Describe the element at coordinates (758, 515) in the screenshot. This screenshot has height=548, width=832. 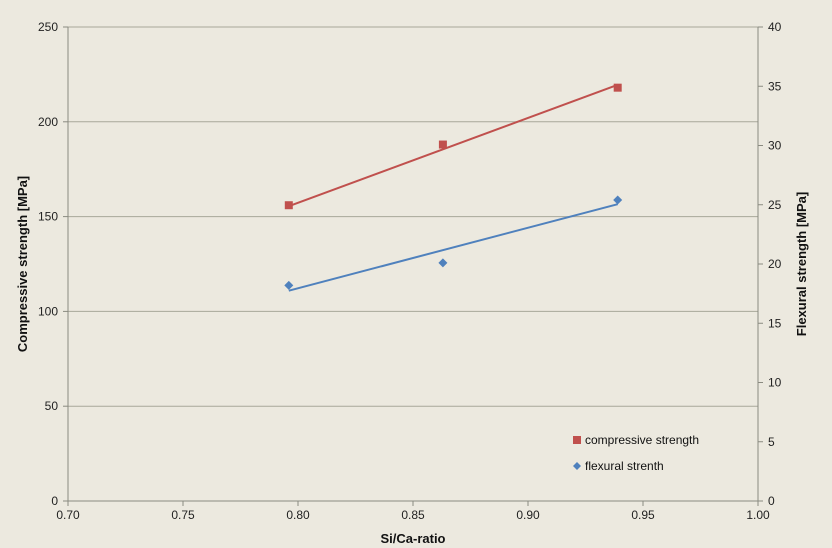
I see `x-tick-label: 1.00` at that location.